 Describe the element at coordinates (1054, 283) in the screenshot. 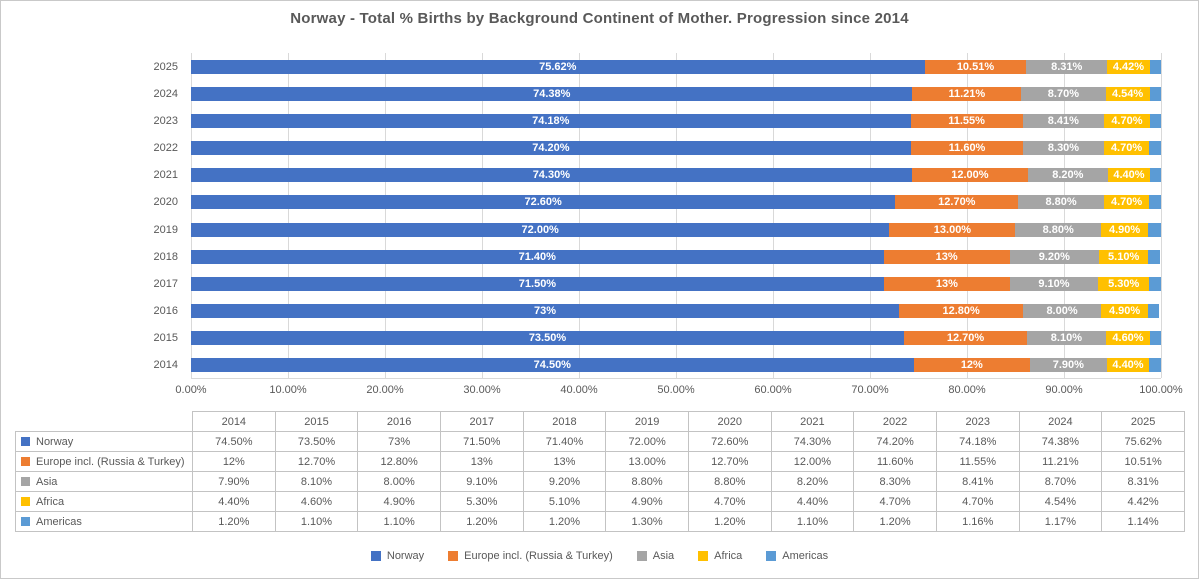

I see `bar-data-label: 9.10%` at that location.